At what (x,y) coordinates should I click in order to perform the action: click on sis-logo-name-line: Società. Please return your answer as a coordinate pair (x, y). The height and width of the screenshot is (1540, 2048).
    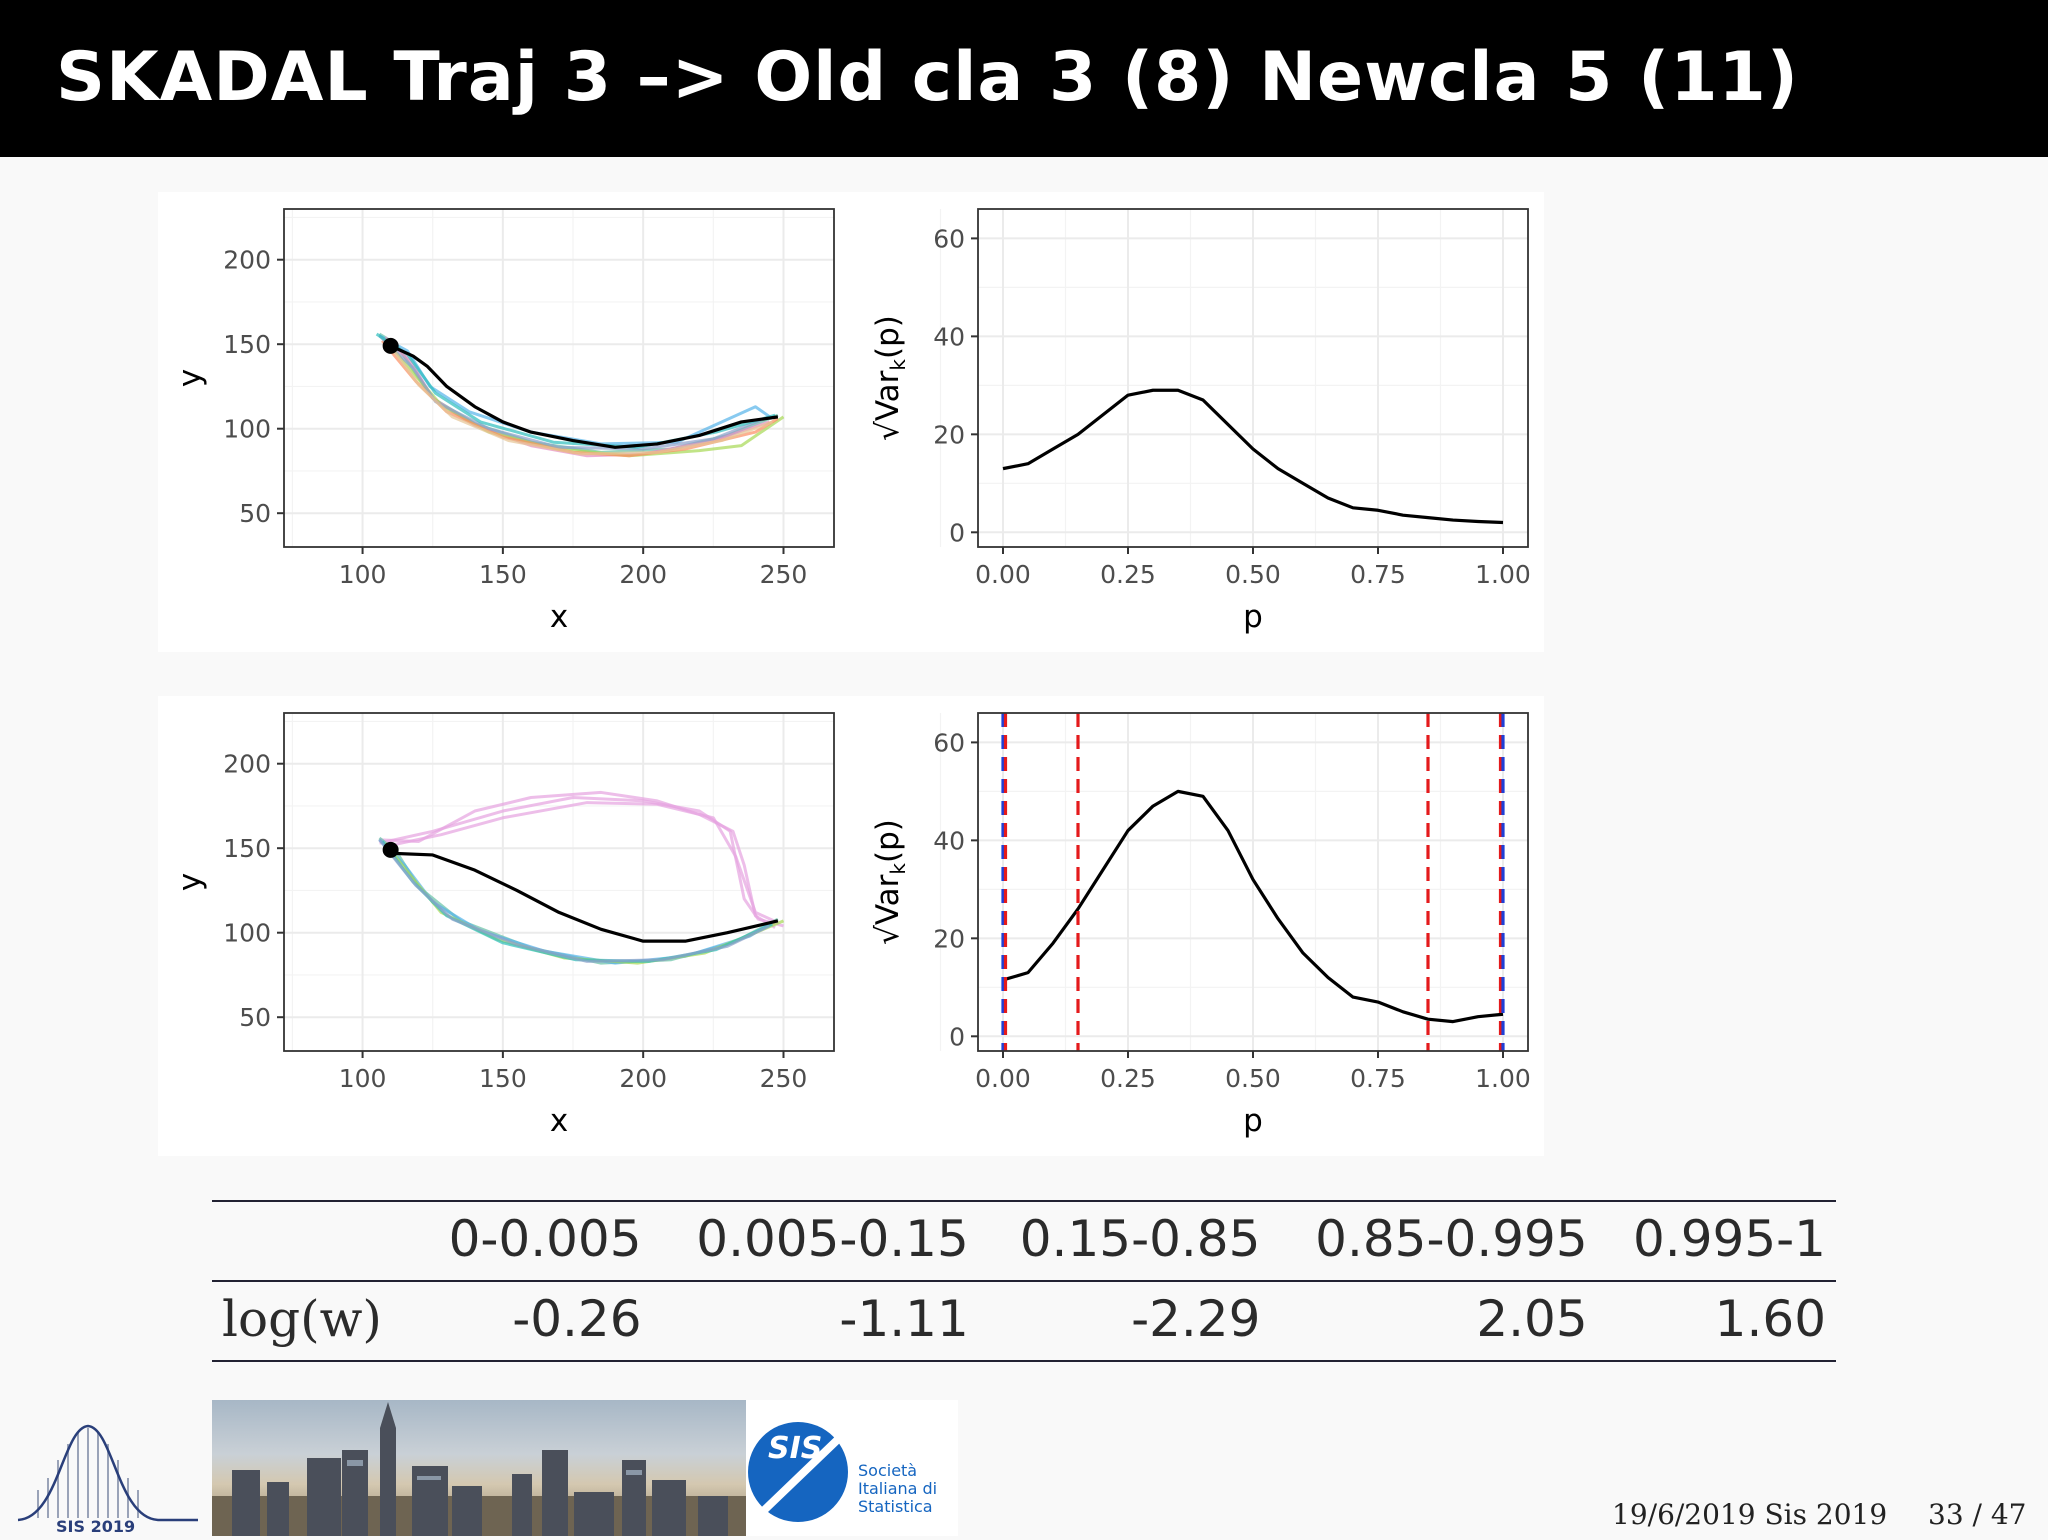
    Looking at the image, I should click on (887, 1470).